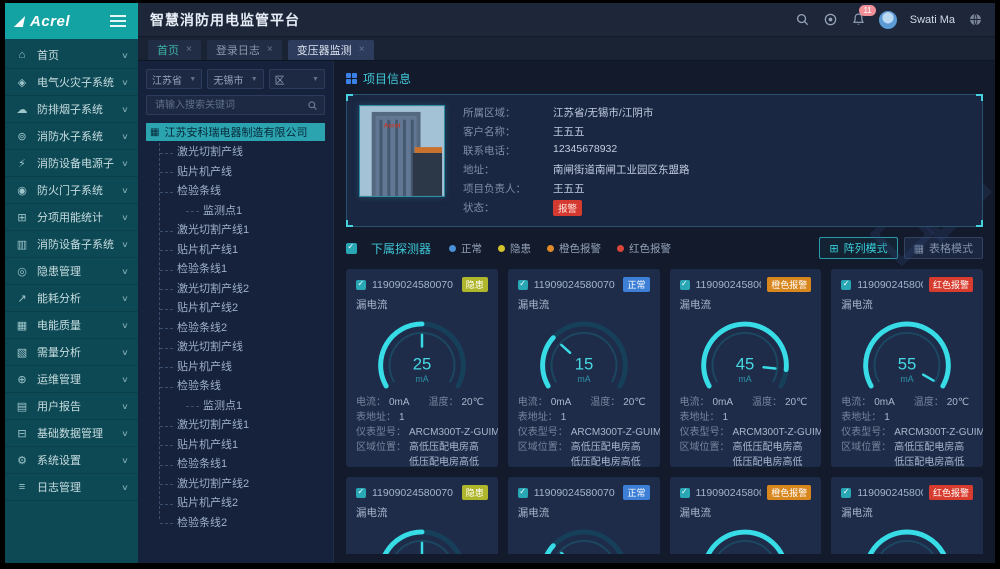  Describe the element at coordinates (71, 190) in the screenshot. I see `sidebar-item-5: ◉ 防火门子系统 ∨` at that location.